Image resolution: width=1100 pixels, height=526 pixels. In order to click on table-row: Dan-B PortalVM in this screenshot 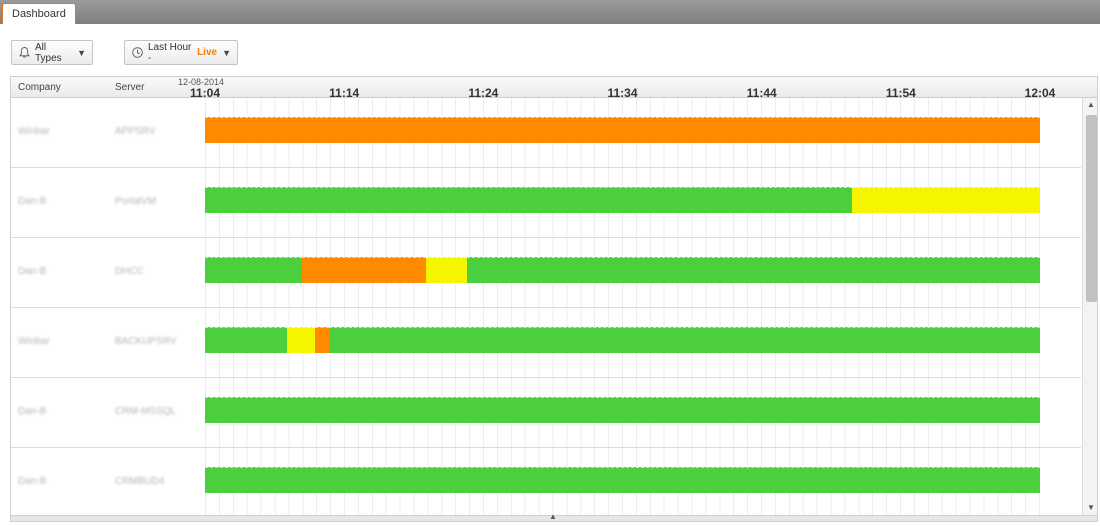, I will do `click(546, 203)`.